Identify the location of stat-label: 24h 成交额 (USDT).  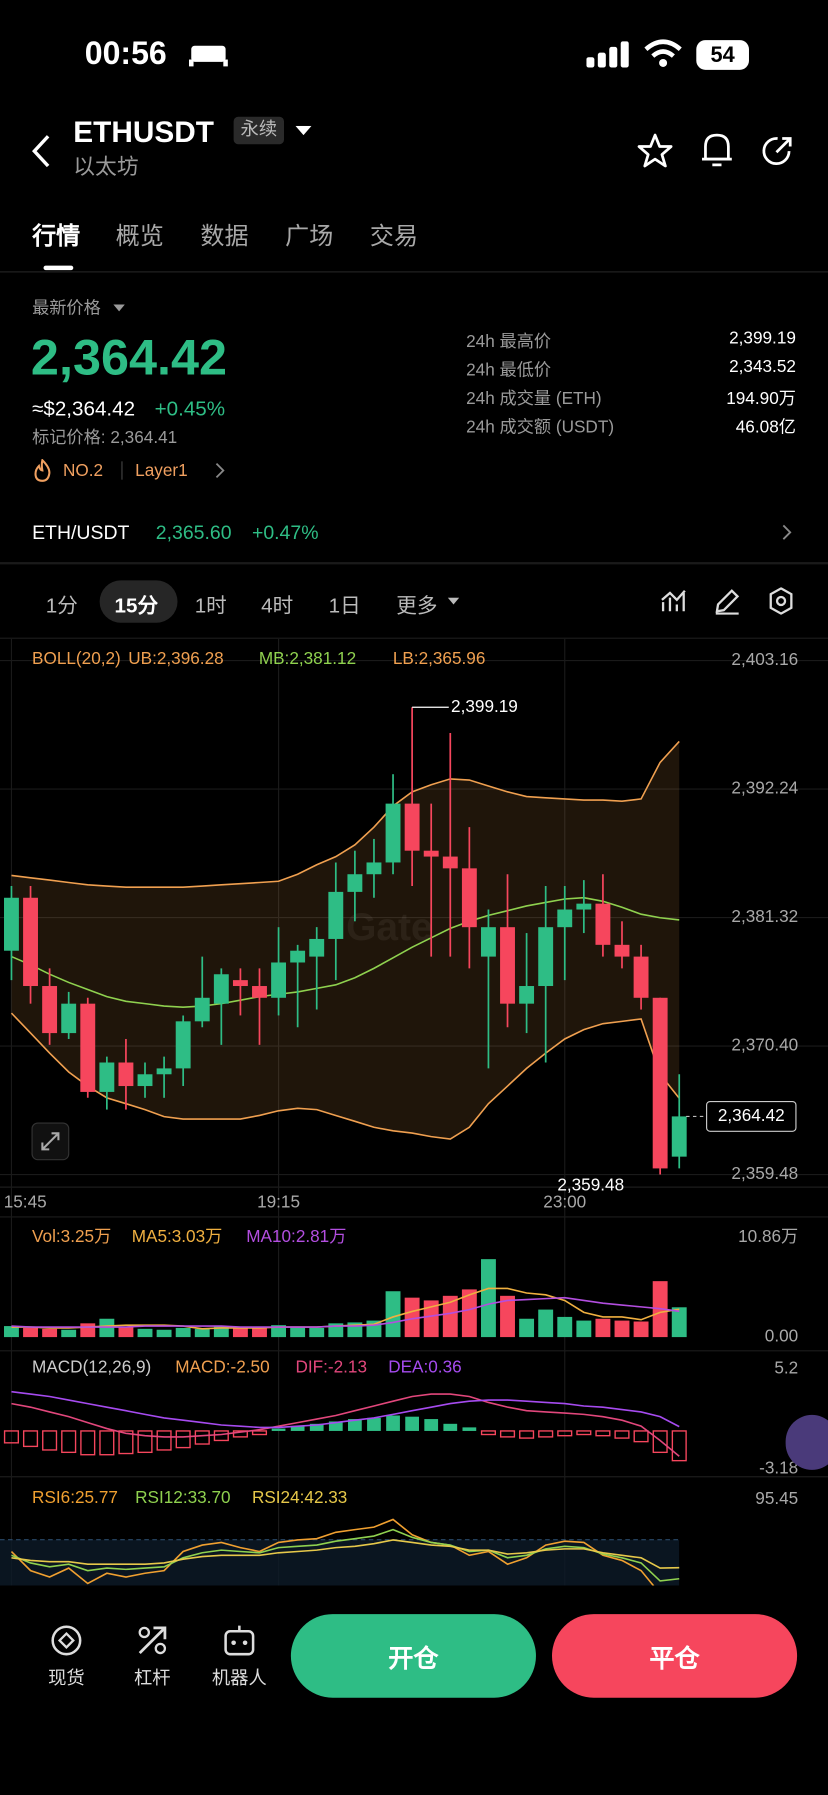
(540, 427).